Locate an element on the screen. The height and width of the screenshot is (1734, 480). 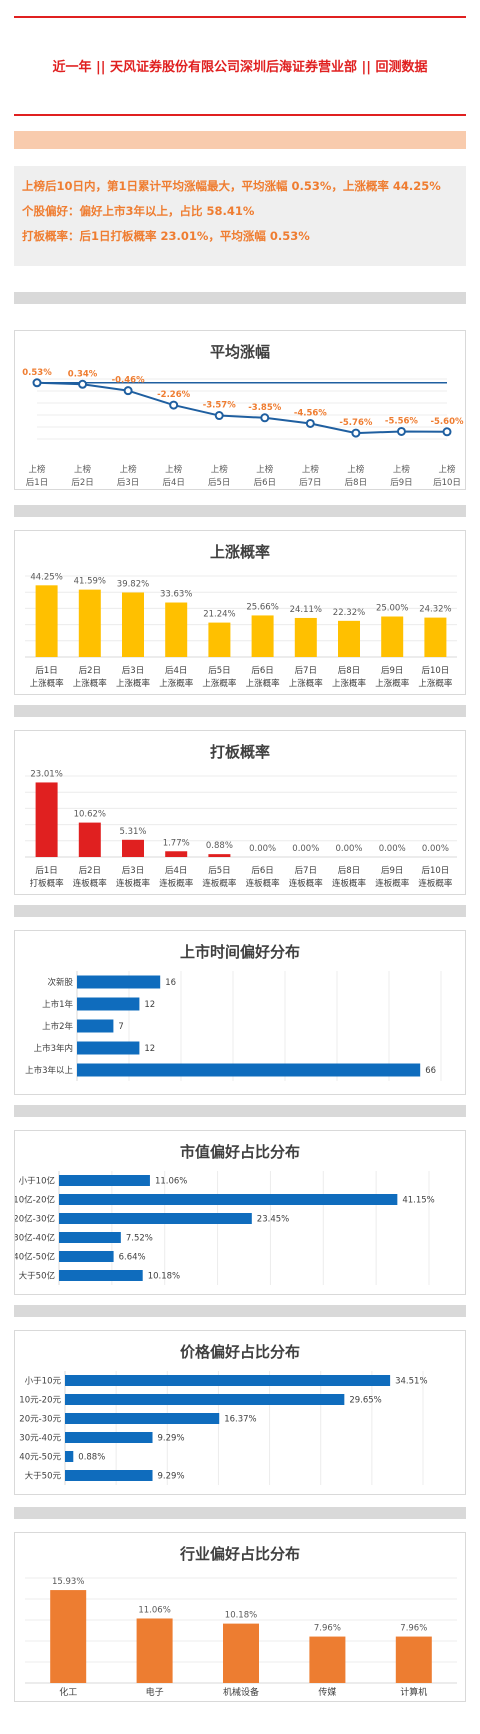
summary-band is located at coordinates (240, 140).